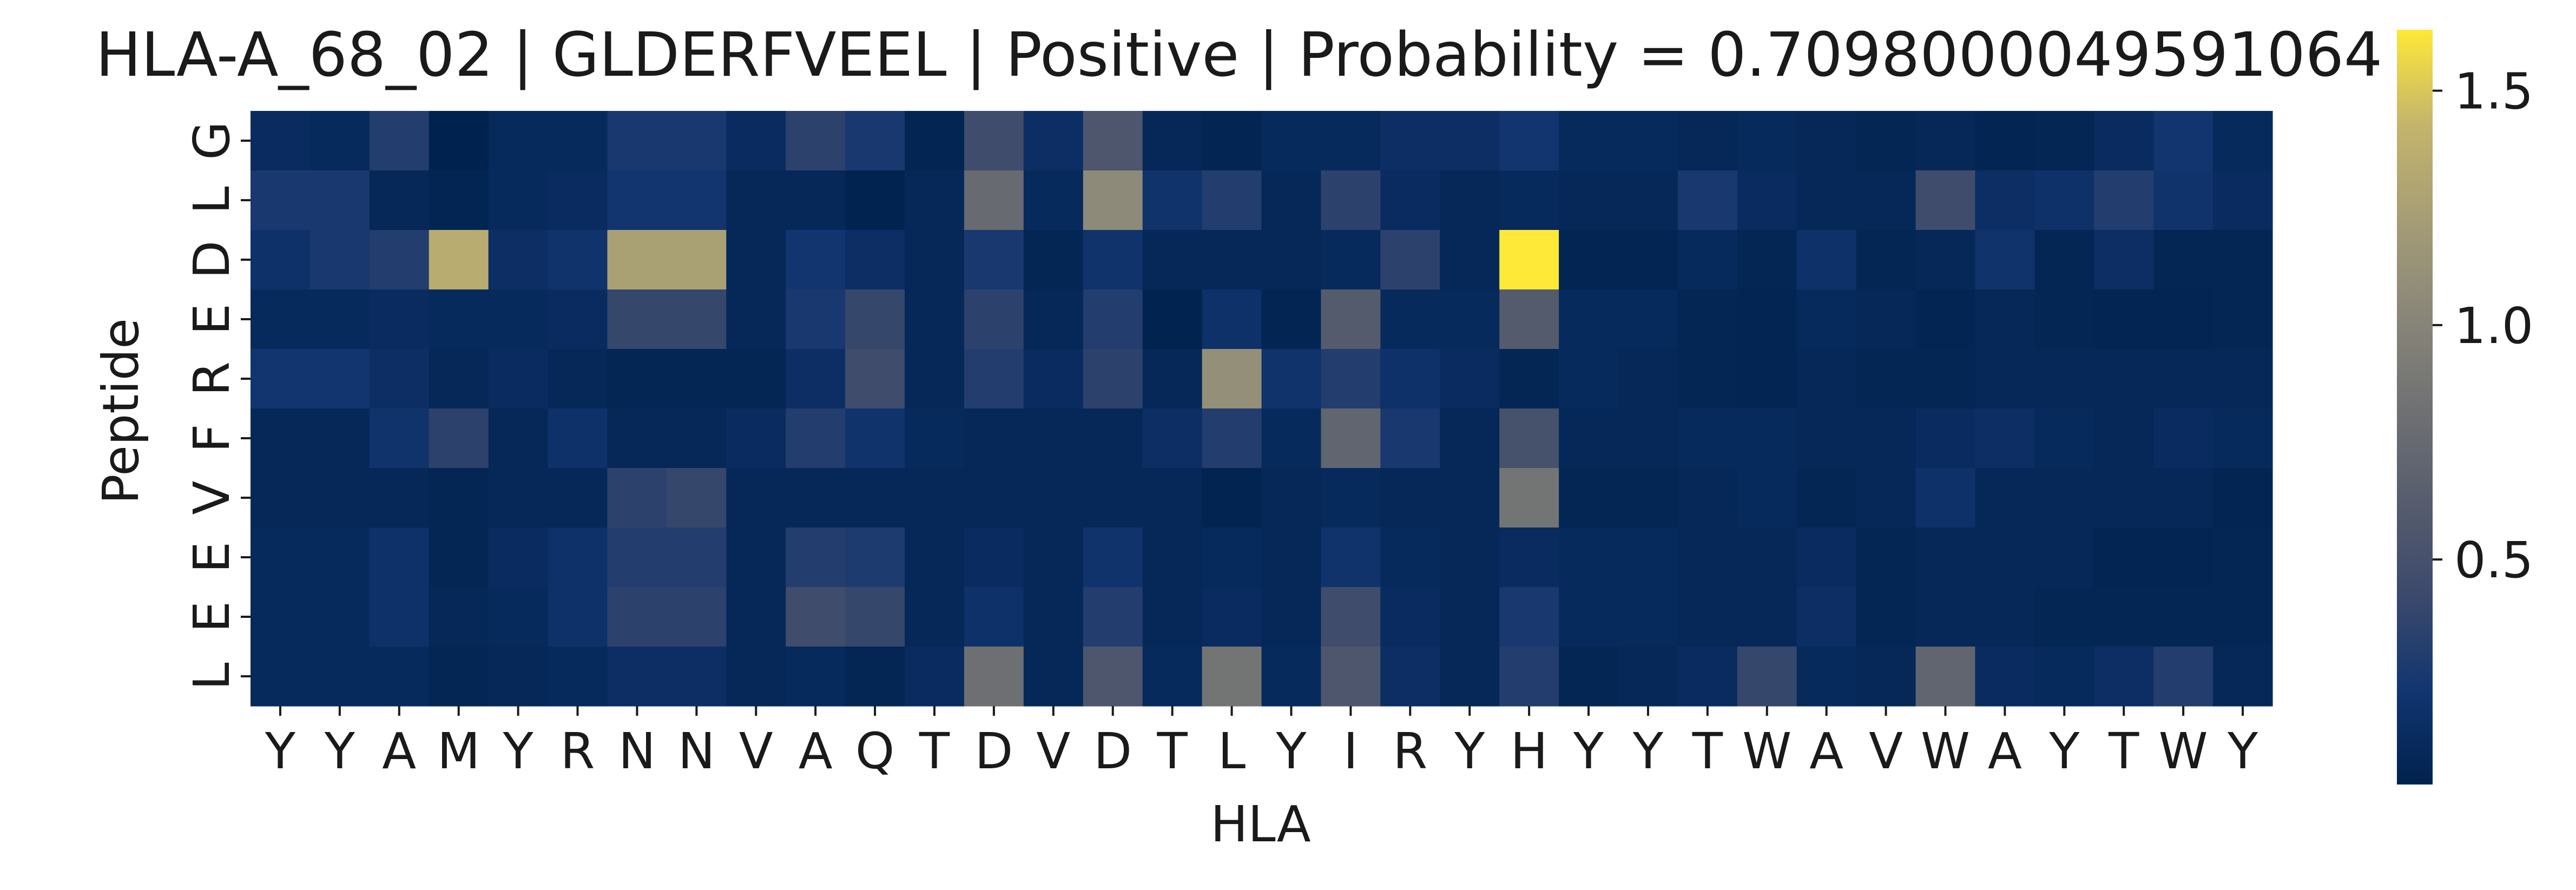 The image size is (2576, 890). I want to click on x-tick-label: N, so click(696, 751).